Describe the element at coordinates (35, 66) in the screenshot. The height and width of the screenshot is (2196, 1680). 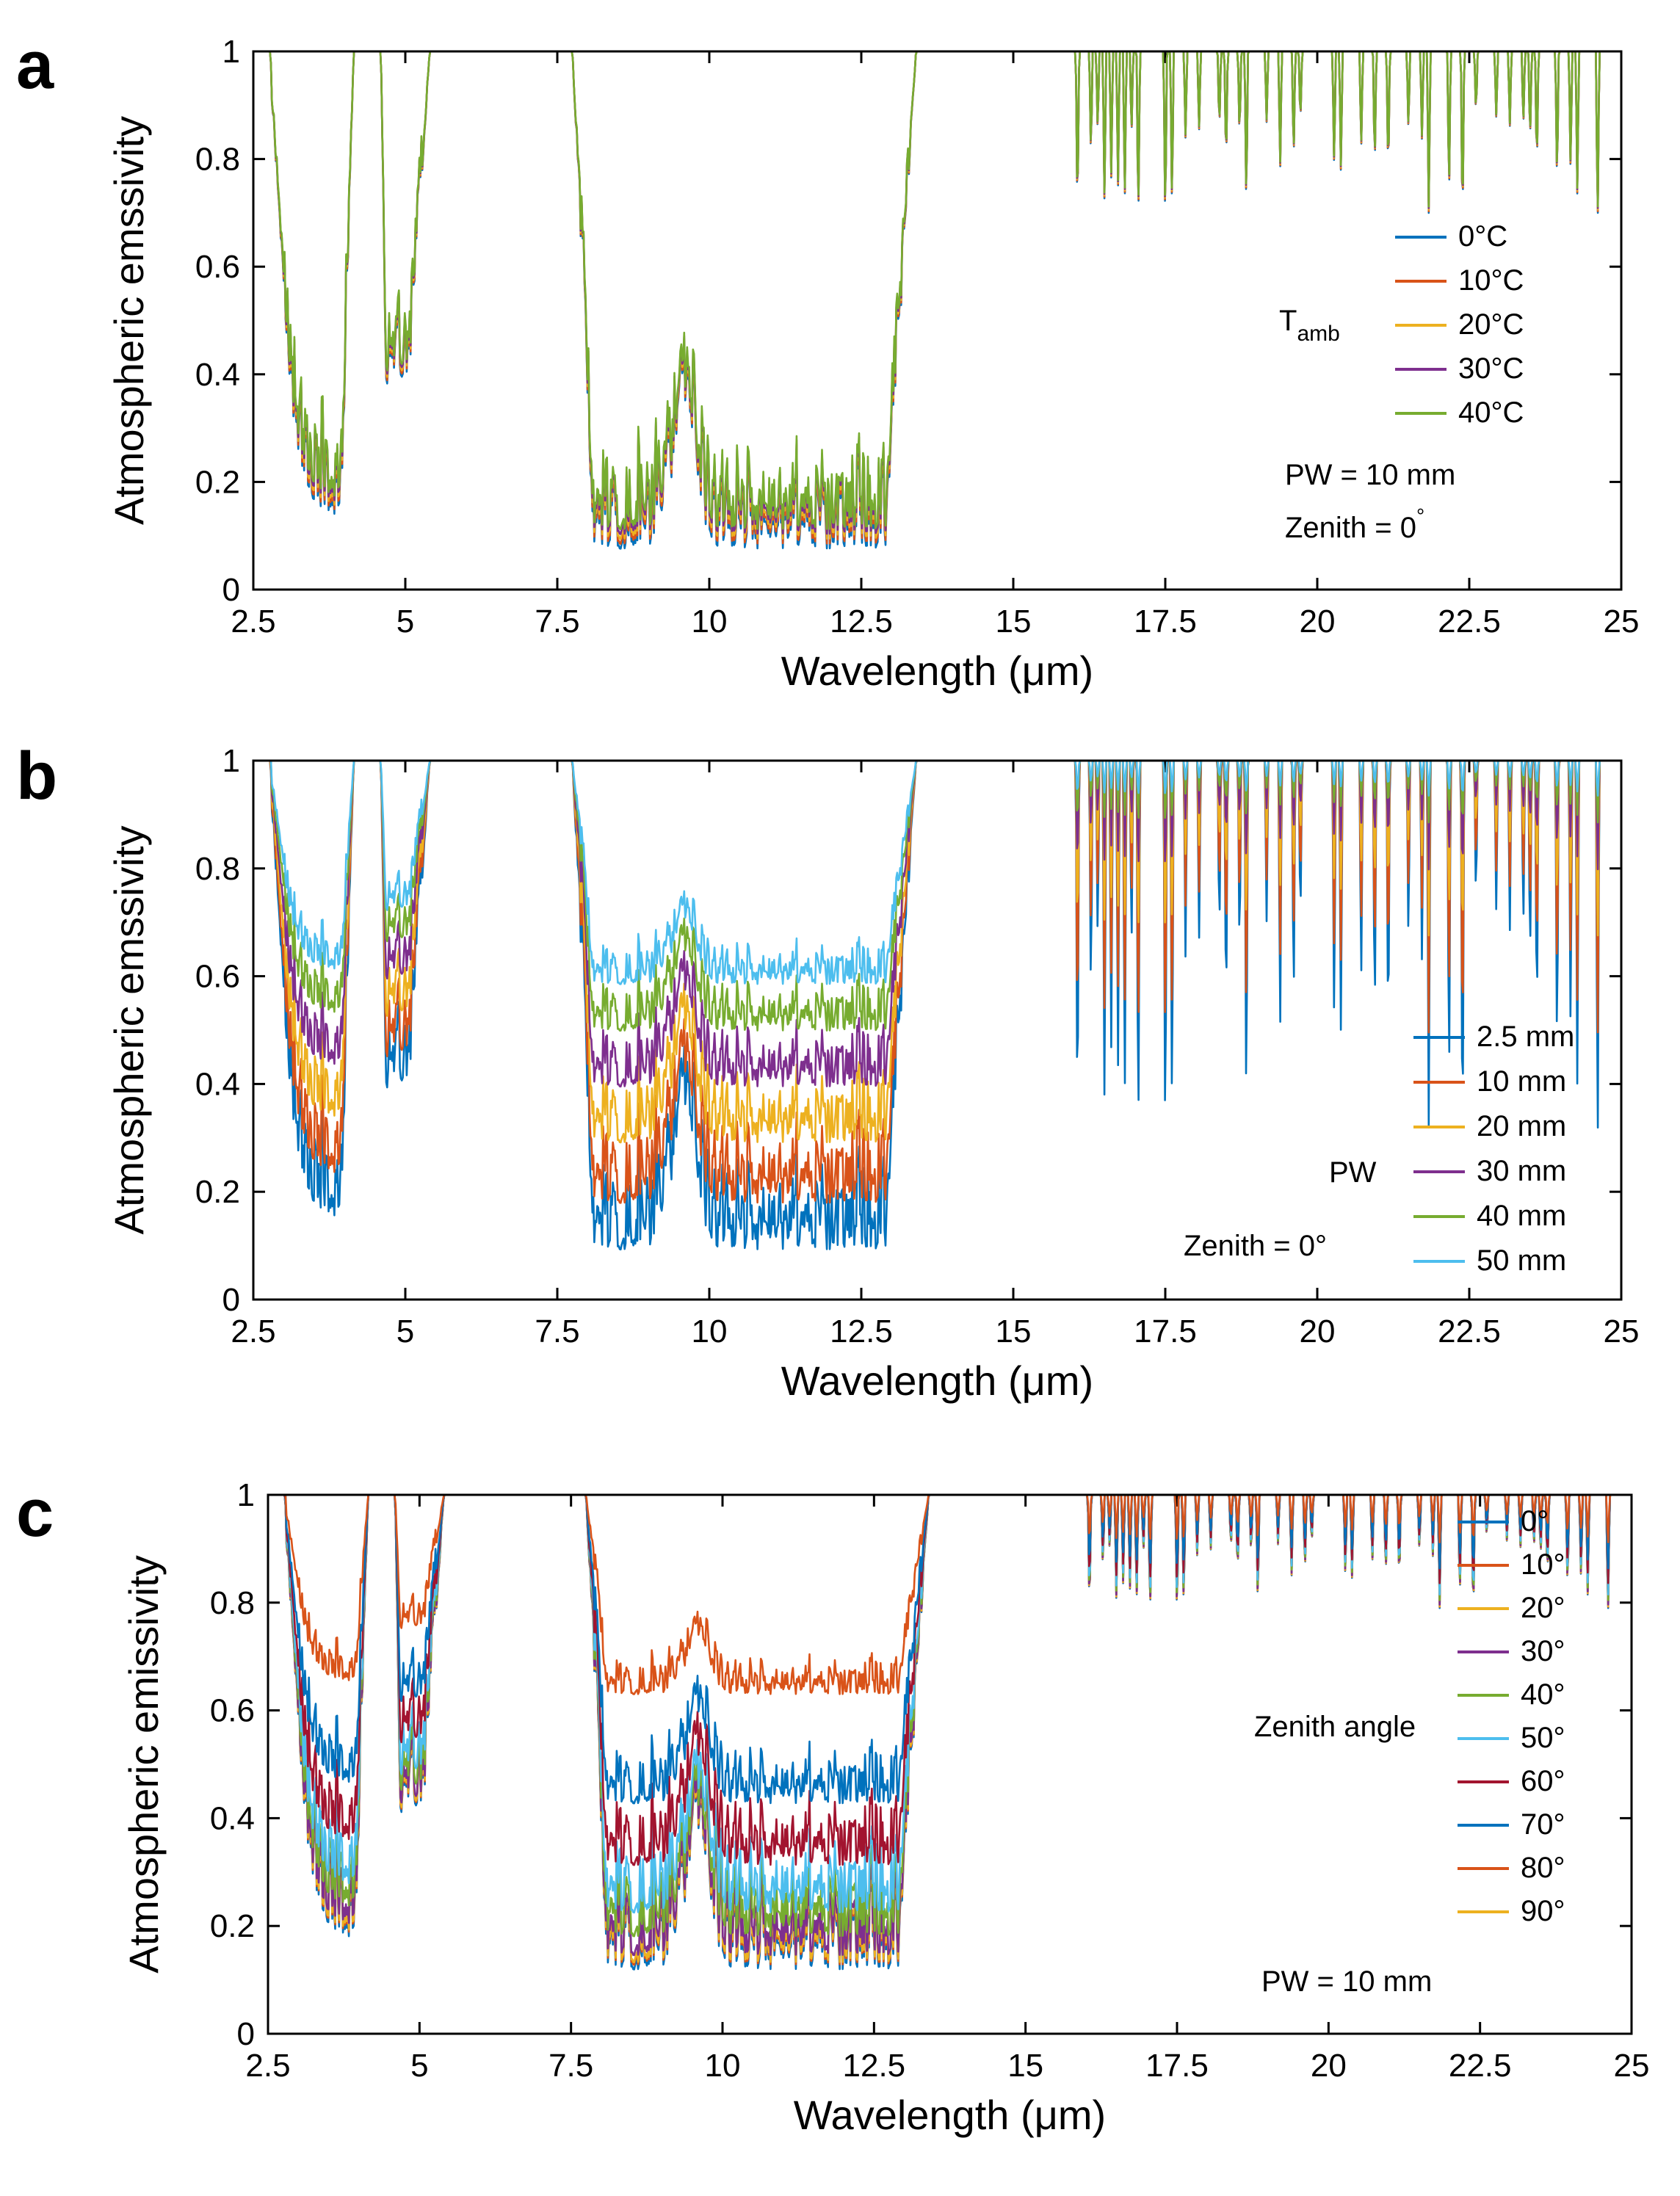
I see `panel-letter-a: a` at that location.